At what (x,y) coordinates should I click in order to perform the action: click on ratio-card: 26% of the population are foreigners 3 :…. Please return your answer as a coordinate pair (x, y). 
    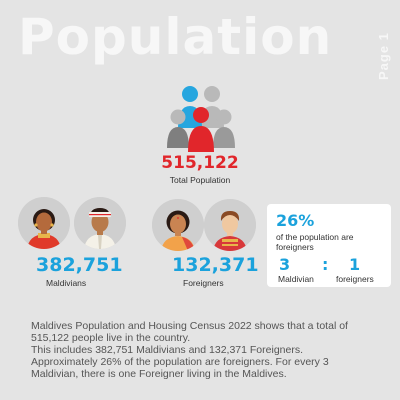
    Looking at the image, I should click on (329, 245).